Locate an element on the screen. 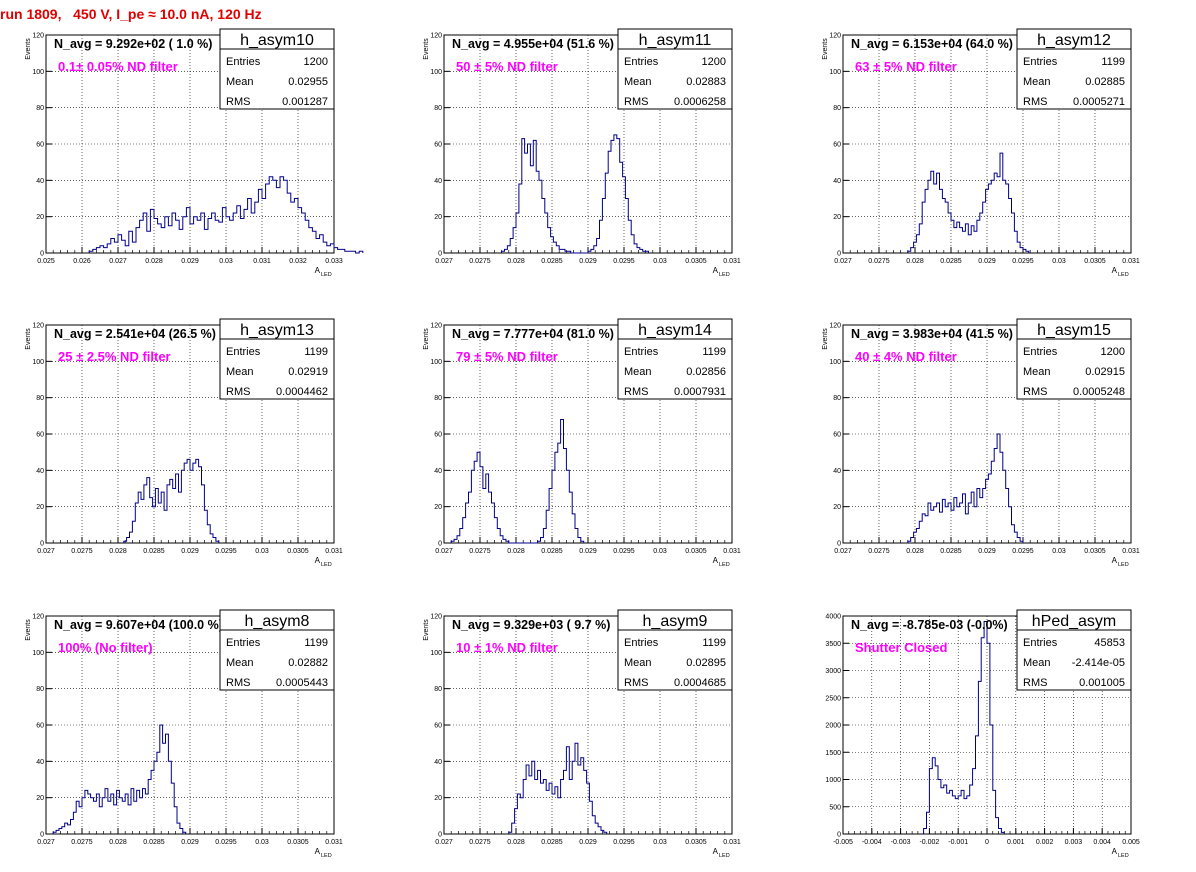  filter-label: 10 ± 1% ND filter is located at coordinates (507, 647).